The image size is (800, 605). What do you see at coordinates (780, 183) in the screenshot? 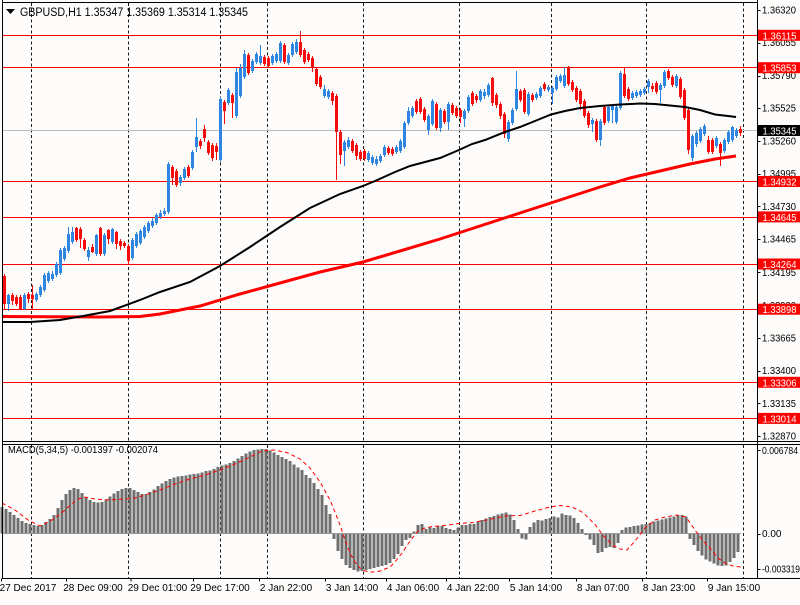
I see `svg-text: 1.34932` at bounding box center [780, 183].